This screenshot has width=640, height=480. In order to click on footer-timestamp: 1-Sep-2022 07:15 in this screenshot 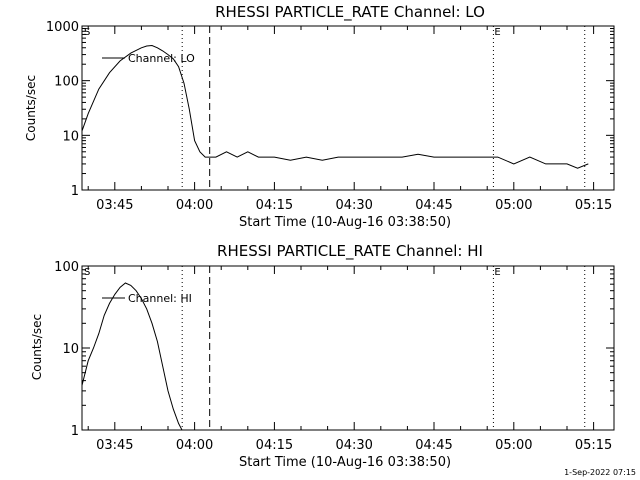, I will do `click(600, 472)`.